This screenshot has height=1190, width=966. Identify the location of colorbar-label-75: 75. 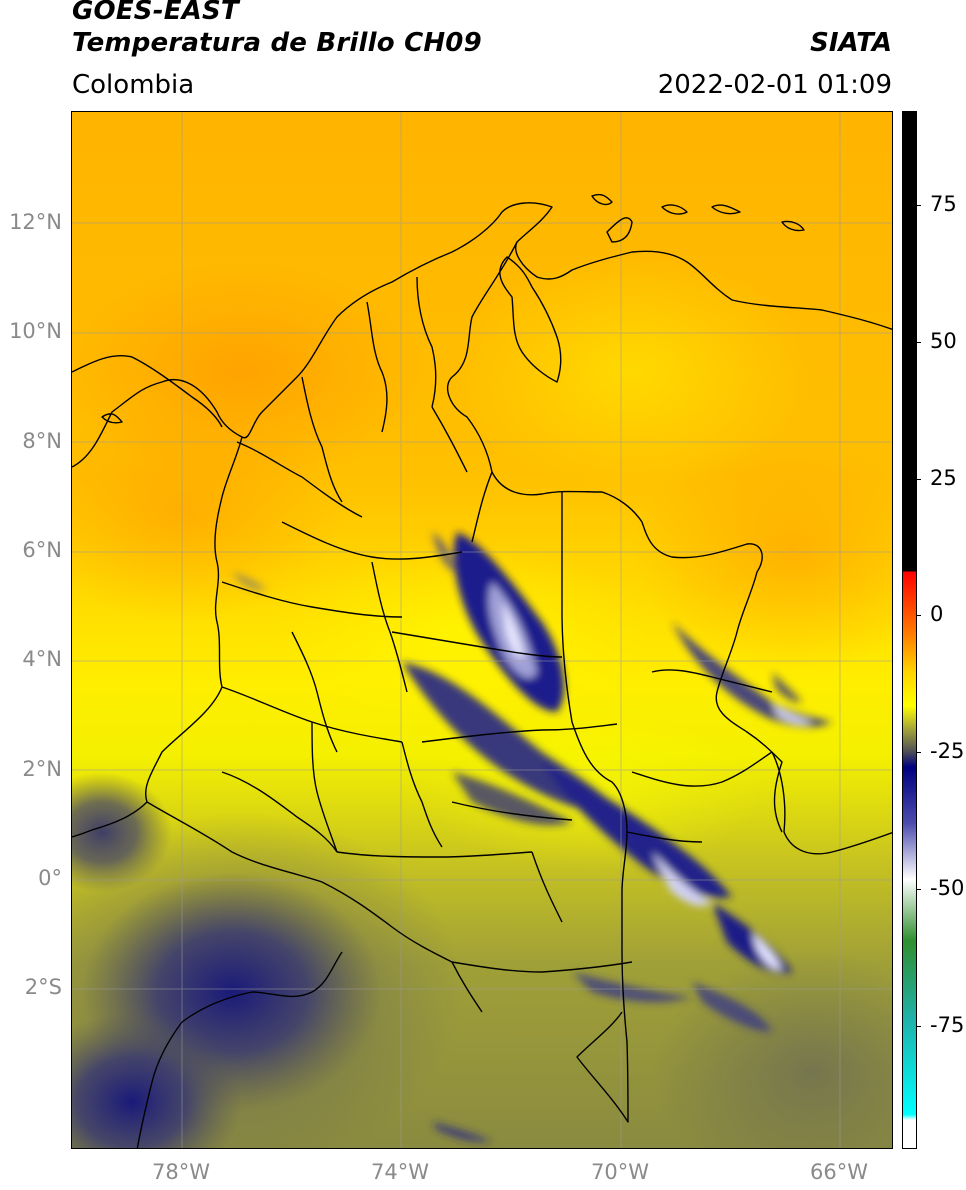
(943, 204).